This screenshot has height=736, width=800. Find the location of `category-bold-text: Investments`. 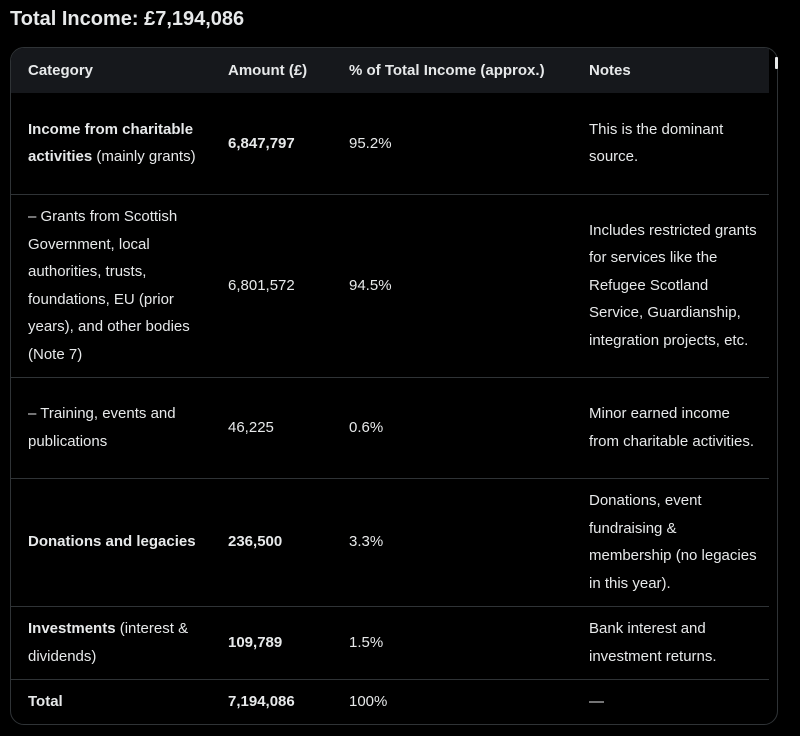

category-bold-text: Investments is located at coordinates (72, 628).